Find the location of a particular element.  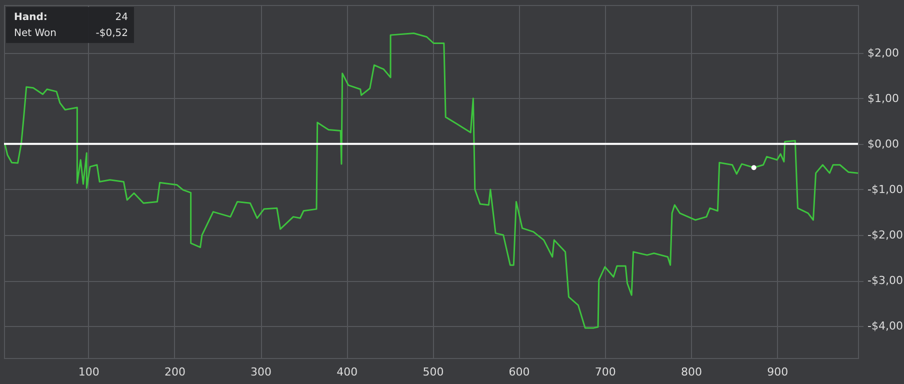

y-tick-label: $2,00 is located at coordinates (883, 53).